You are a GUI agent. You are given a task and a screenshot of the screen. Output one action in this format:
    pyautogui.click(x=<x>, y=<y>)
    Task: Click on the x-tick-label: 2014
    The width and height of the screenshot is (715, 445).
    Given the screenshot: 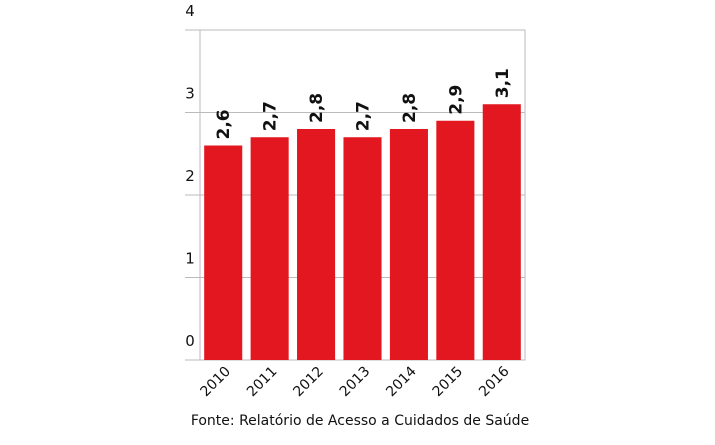 What is the action you would take?
    pyautogui.click(x=401, y=381)
    